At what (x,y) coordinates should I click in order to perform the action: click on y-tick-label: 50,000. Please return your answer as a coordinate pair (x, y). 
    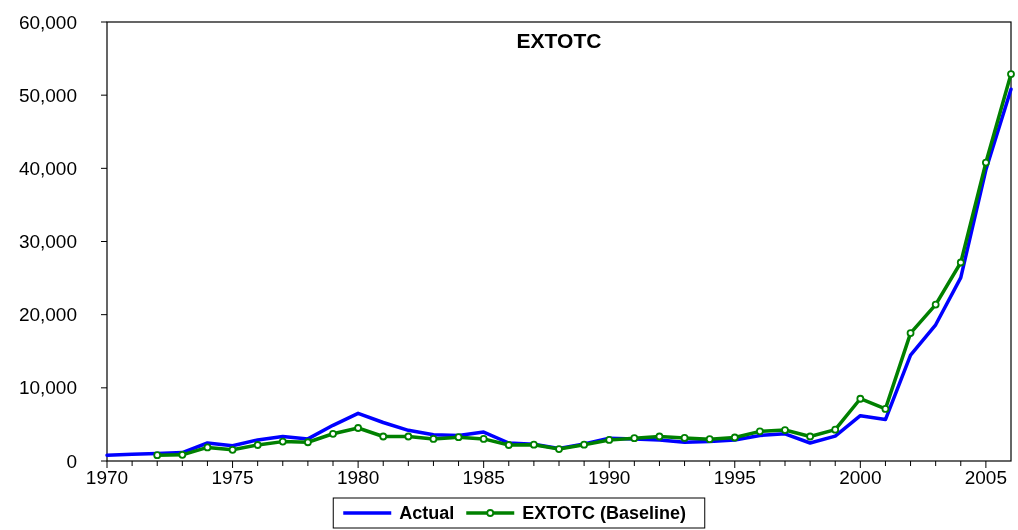
    Looking at the image, I should click on (47, 95).